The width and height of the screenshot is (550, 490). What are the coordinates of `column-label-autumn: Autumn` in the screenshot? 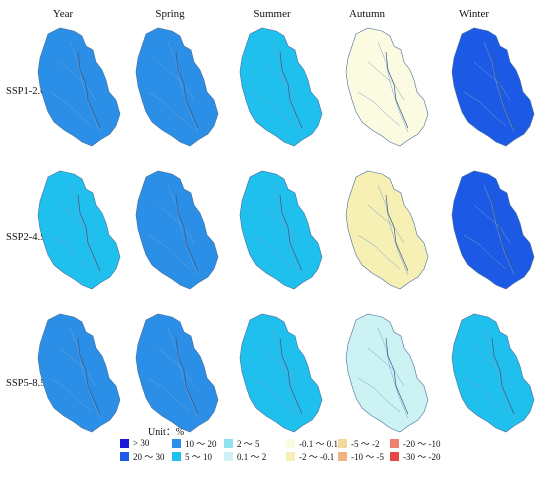 It's located at (367, 14).